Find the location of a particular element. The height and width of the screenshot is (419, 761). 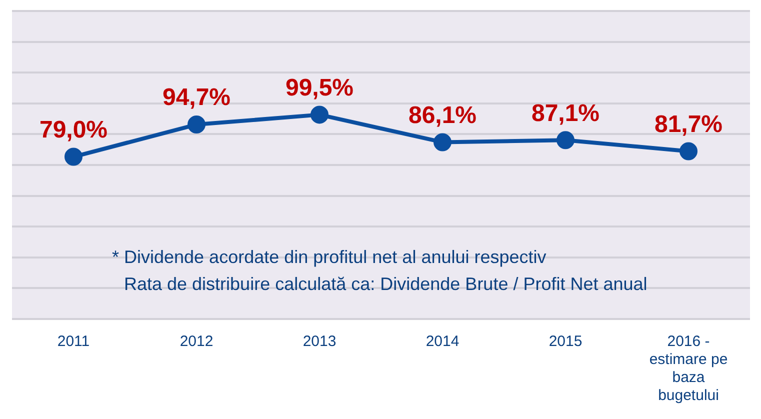

data-label: 99,5% is located at coordinates (319, 88).